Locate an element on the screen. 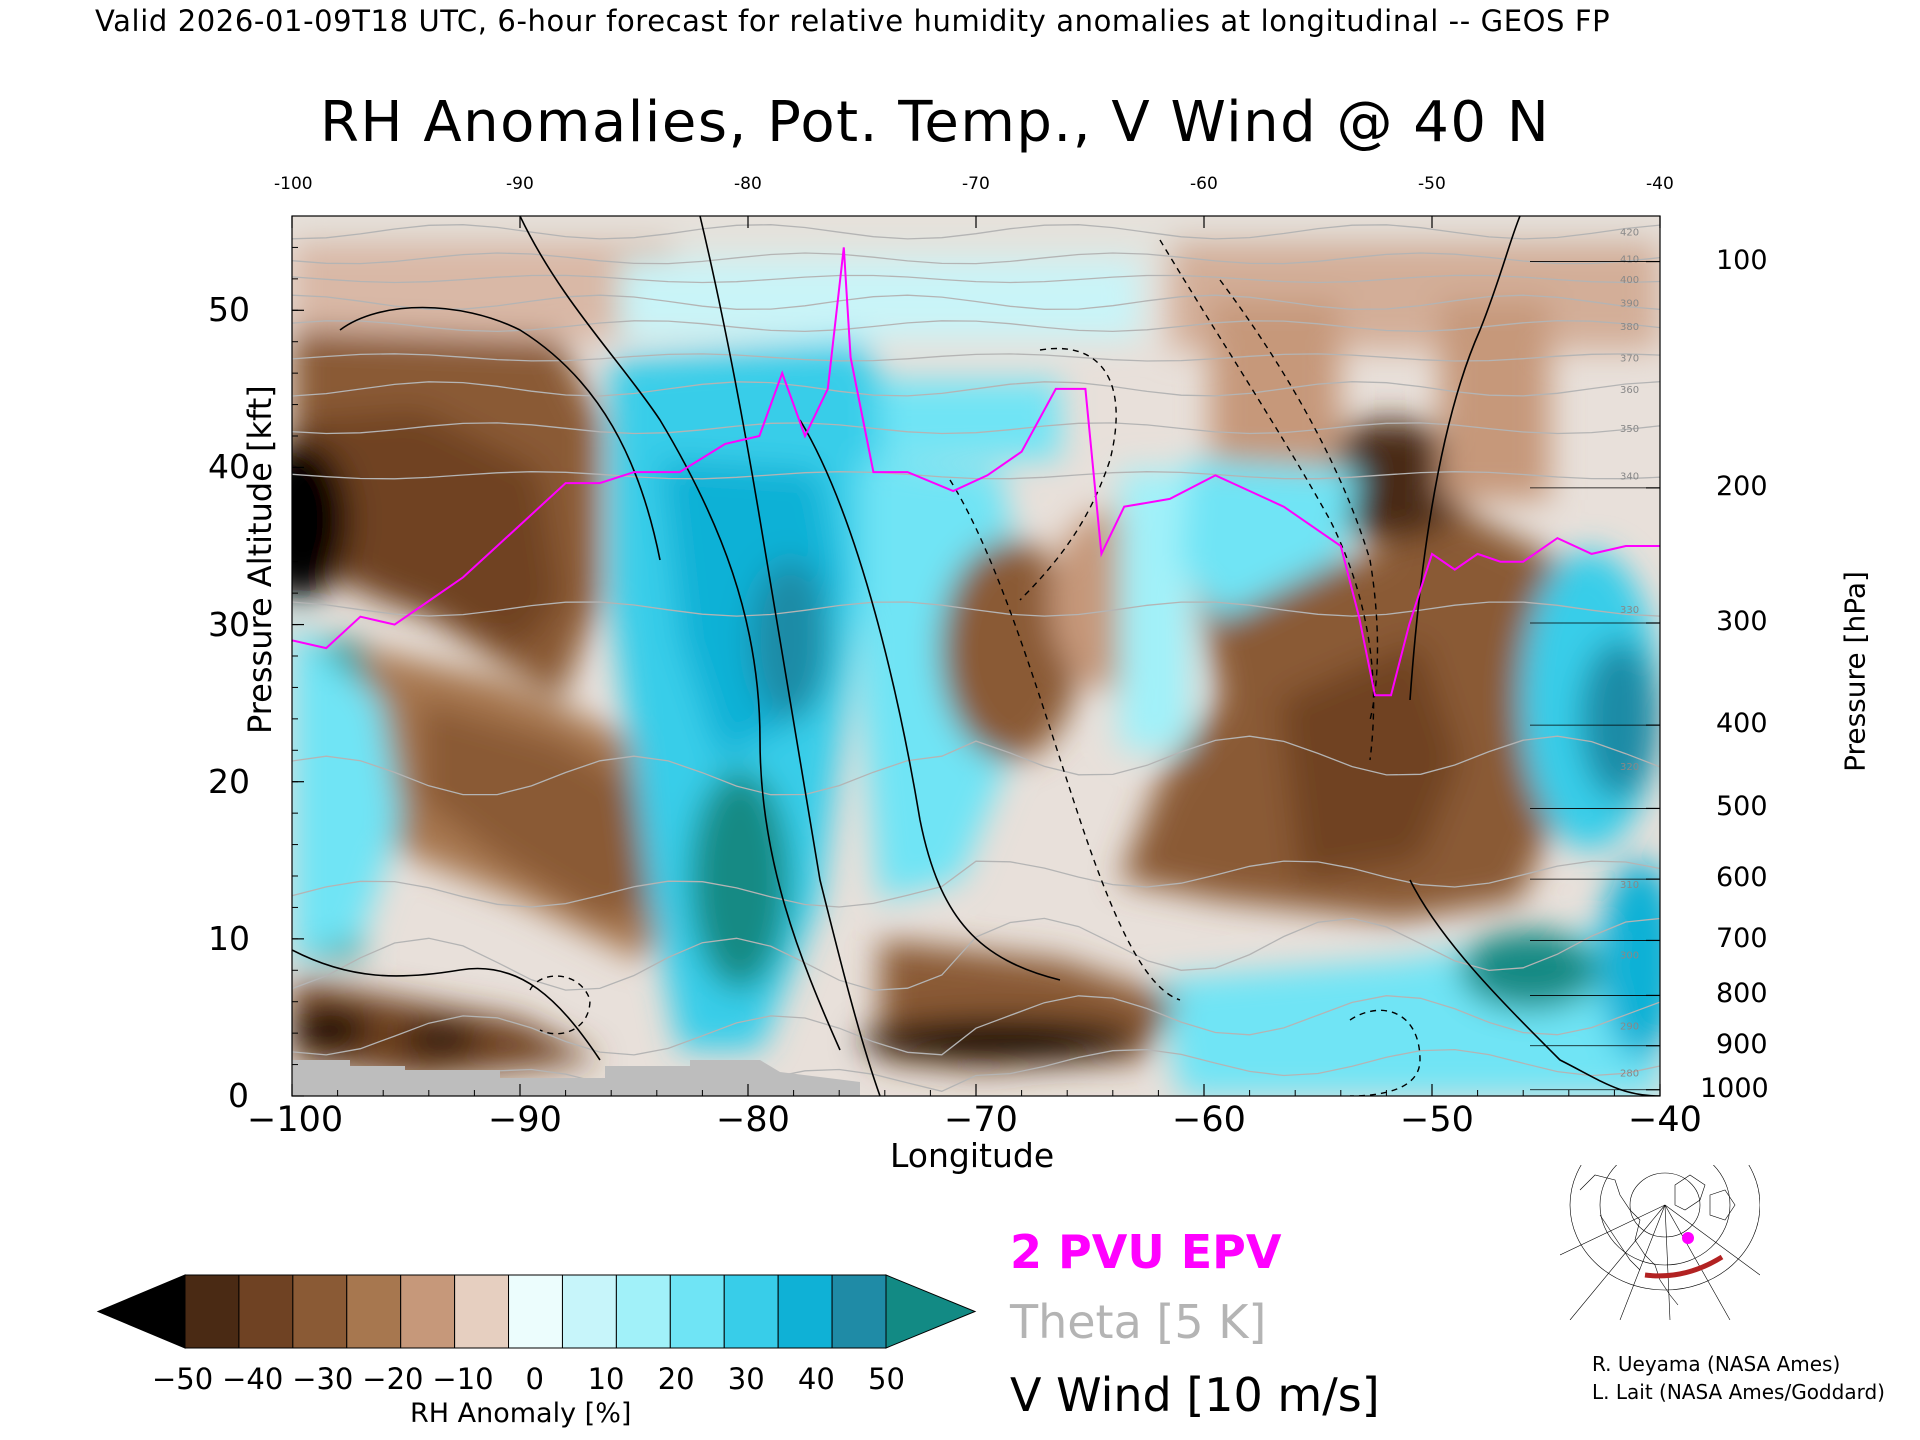 Image resolution: width=1920 pixels, height=1440 pixels. x-tick-label: −80 is located at coordinates (753, 1120).